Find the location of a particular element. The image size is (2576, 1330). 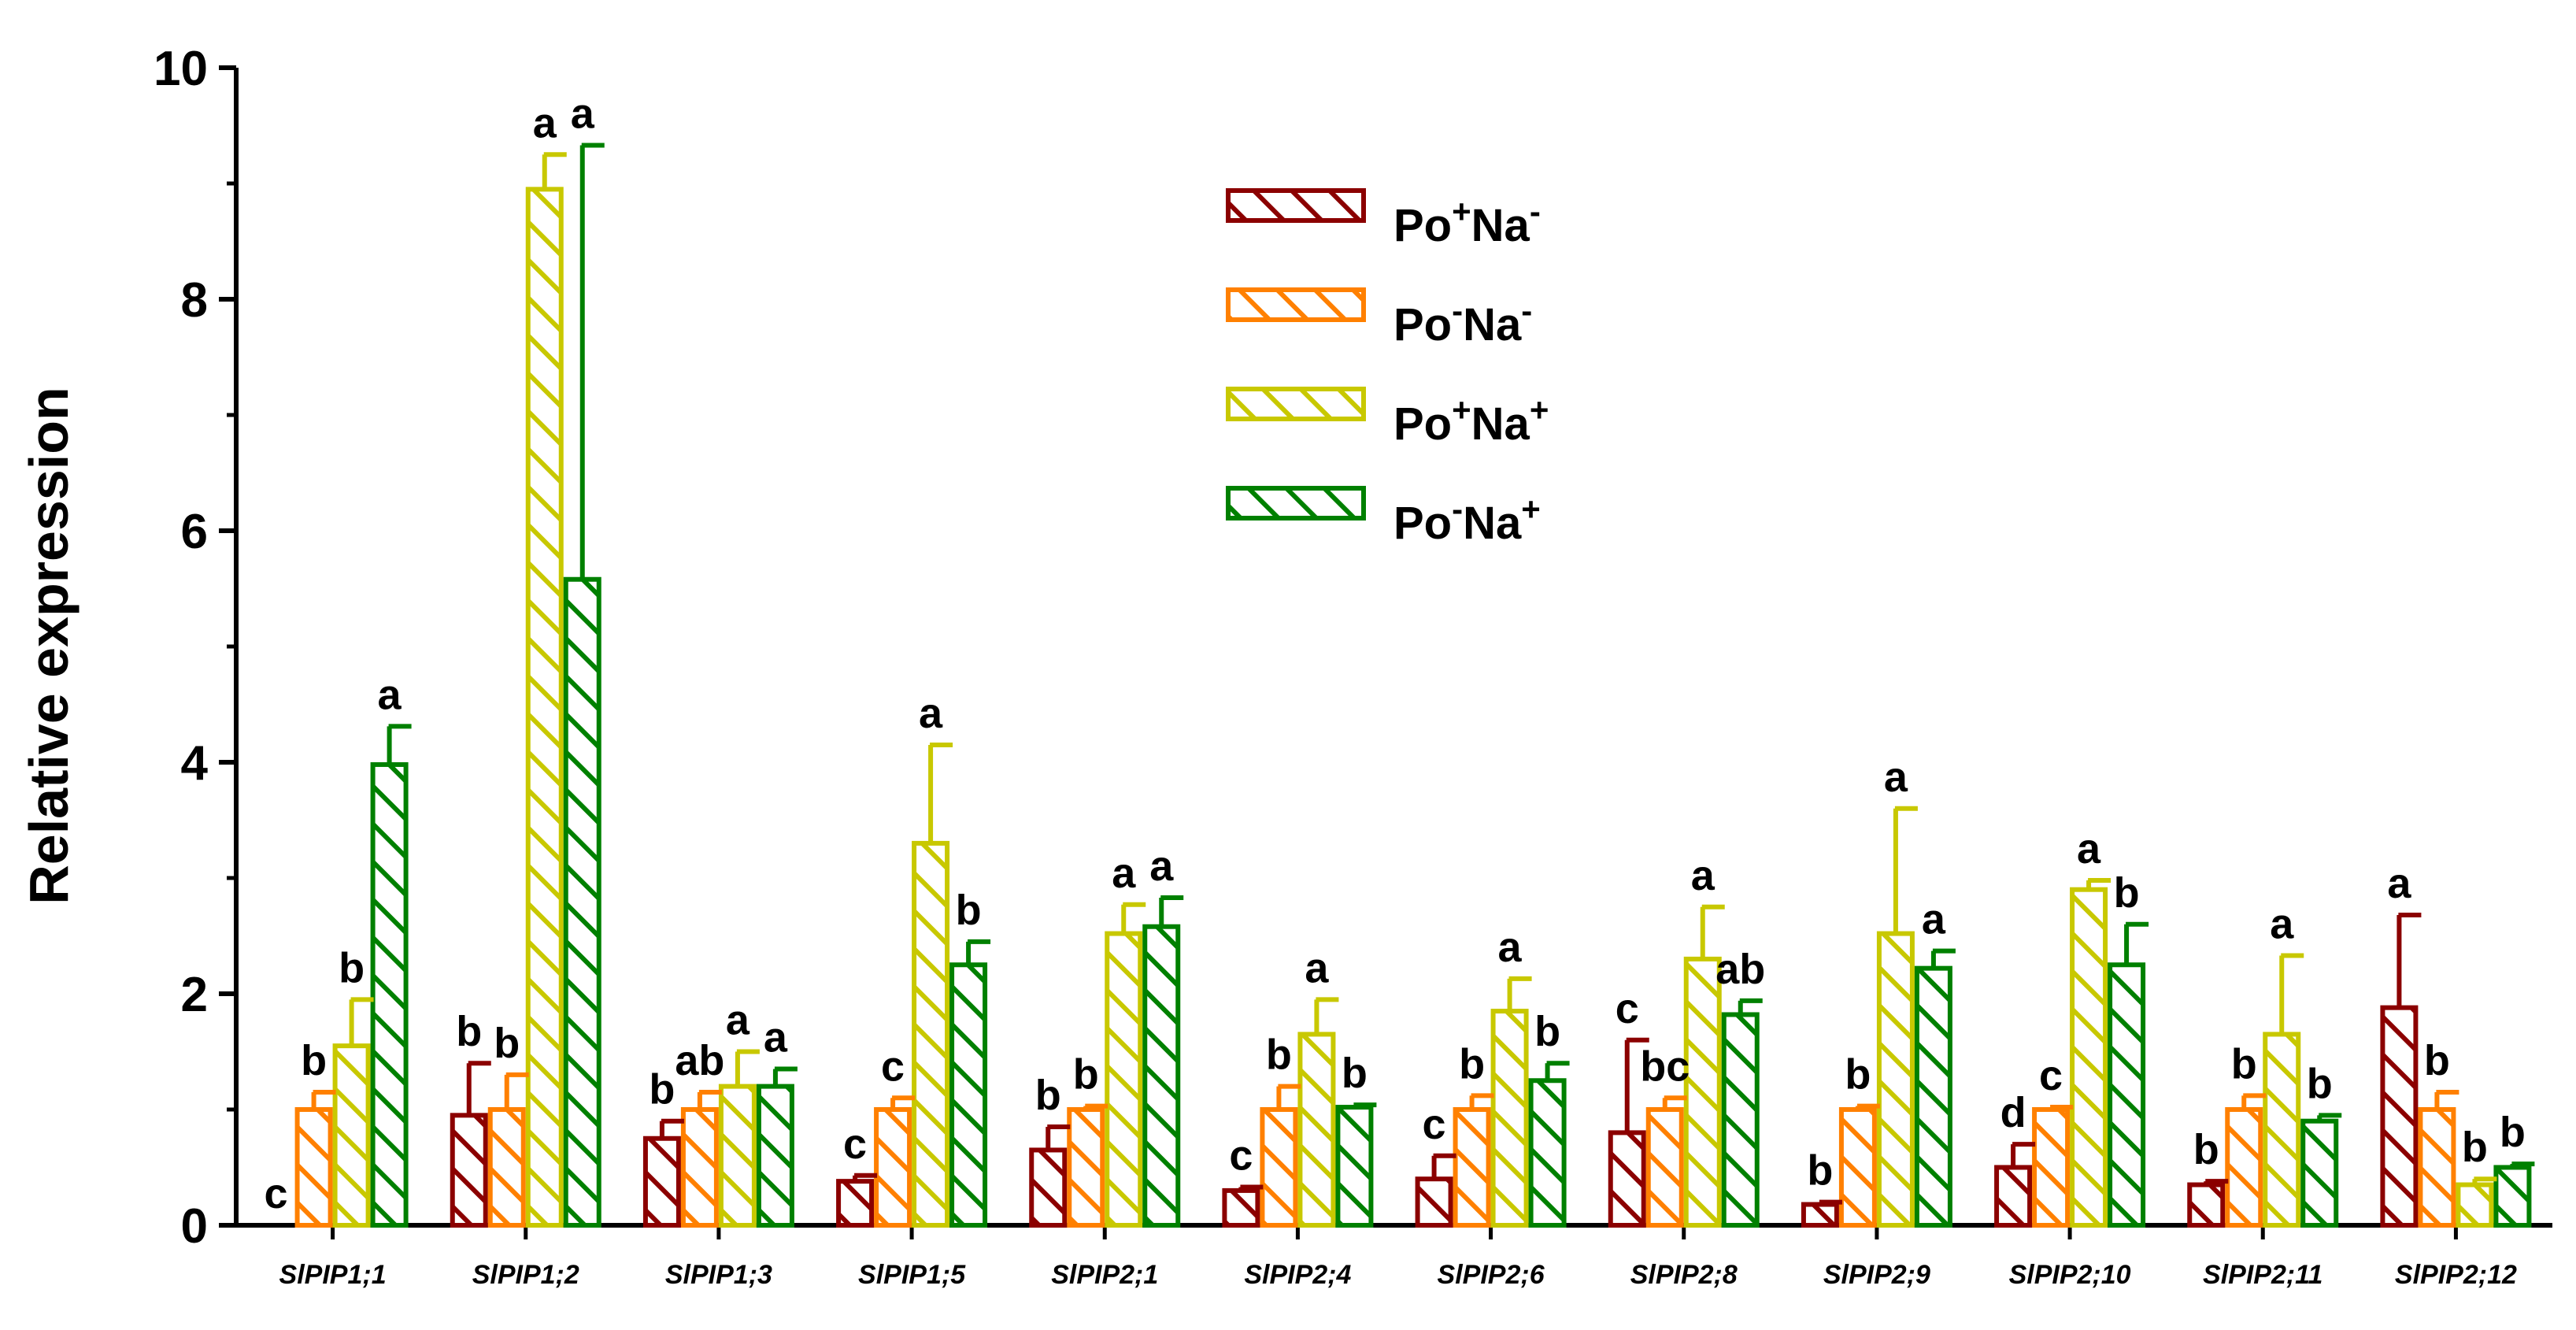

legend-sup-2: - is located at coordinates (1535, 211).